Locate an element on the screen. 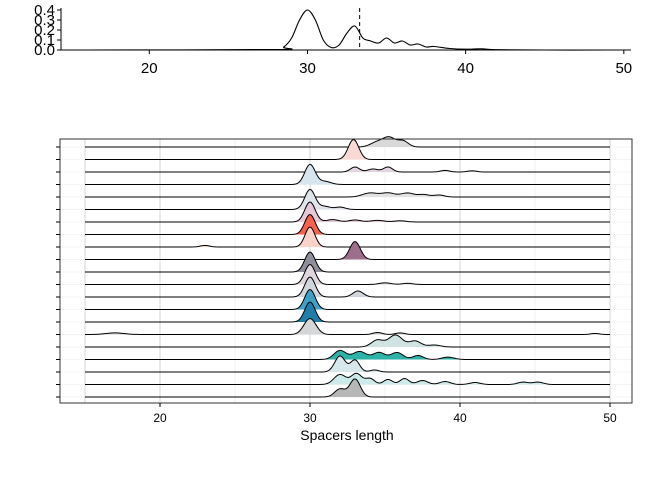 This screenshot has height=485, width=672. top-density-line is located at coordinates (347, 30).